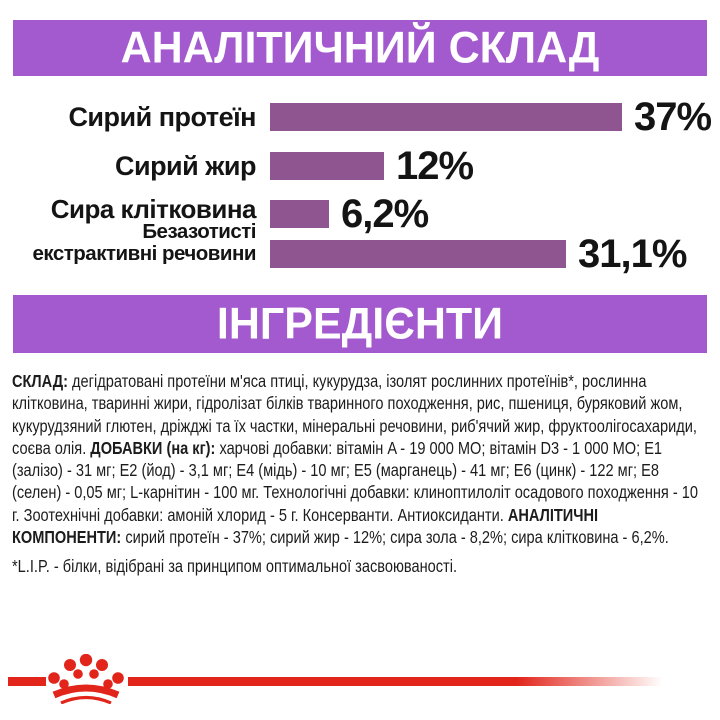 Image resolution: width=720 pixels, height=720 pixels. I want to click on value-label-crude-fiber: 6,2%, so click(385, 214).